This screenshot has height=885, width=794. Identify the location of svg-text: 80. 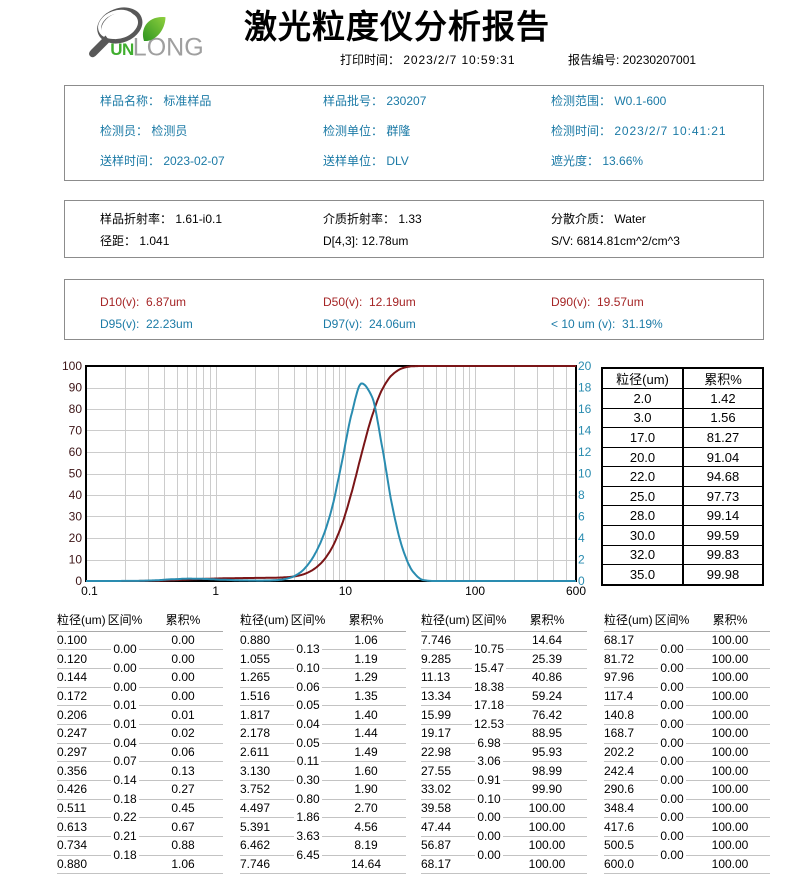
(76, 409).